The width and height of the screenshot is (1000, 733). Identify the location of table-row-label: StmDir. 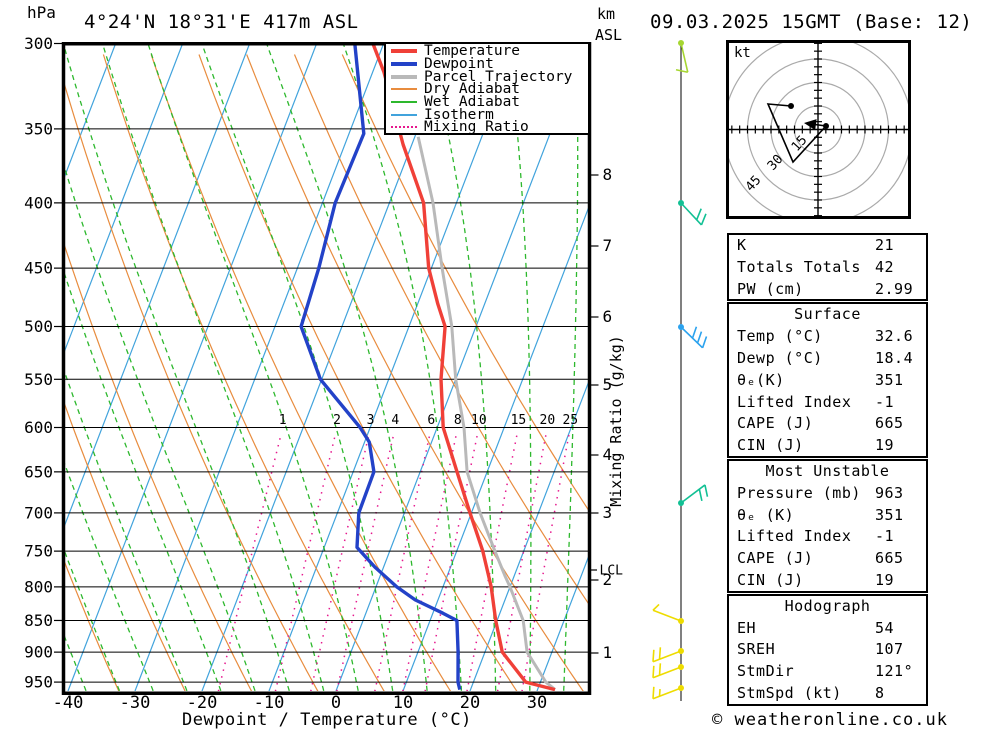
(766, 671).